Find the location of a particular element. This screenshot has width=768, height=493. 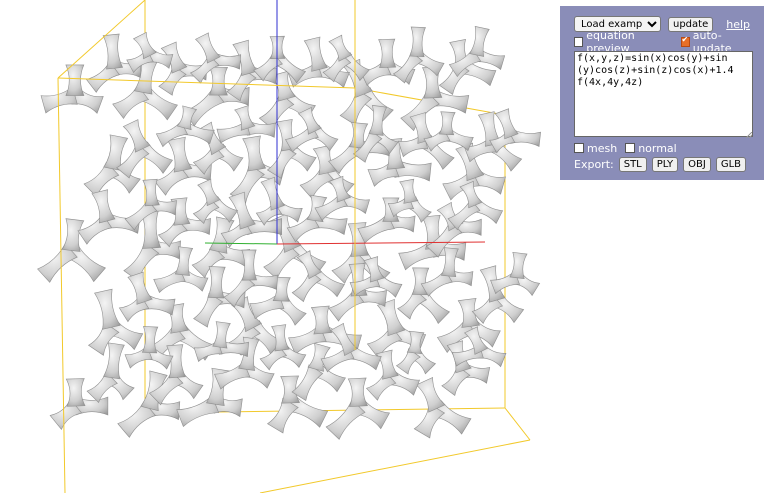

normal-checkbox is located at coordinates (630, 148).